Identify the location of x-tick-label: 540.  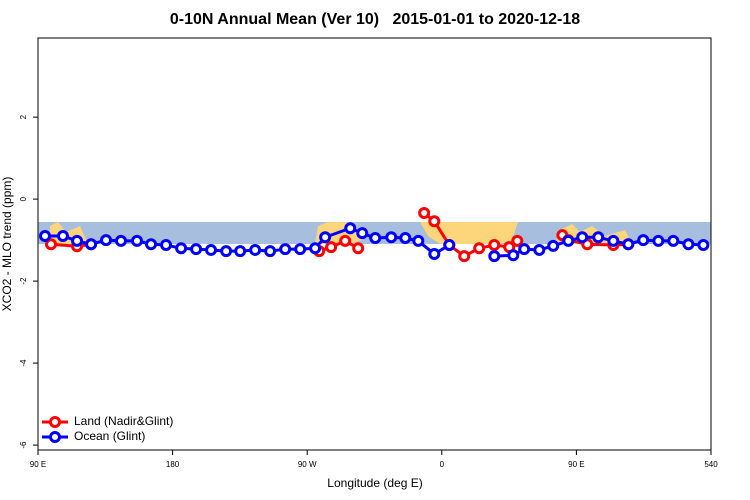
(711, 464).